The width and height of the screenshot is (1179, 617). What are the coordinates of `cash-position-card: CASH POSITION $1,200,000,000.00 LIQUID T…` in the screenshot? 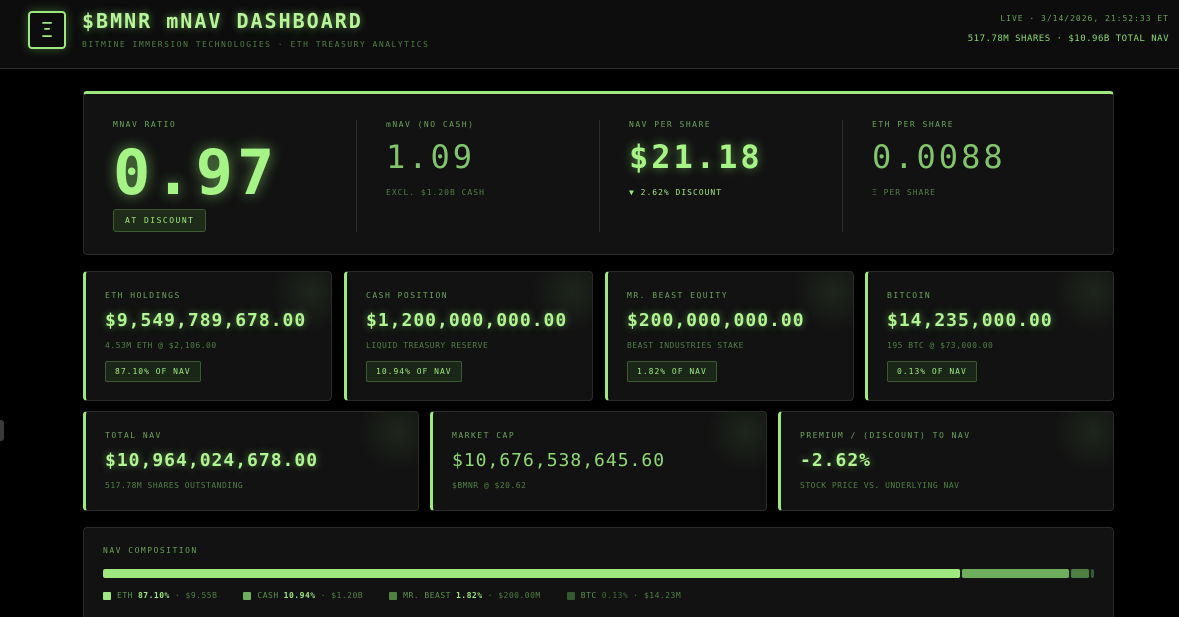 It's located at (468, 336).